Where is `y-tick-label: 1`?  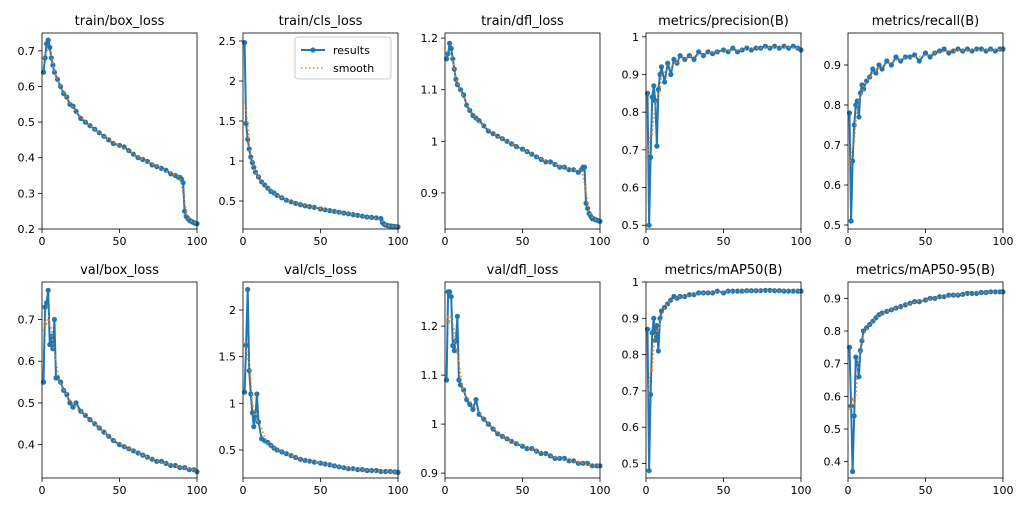 y-tick-label: 1 is located at coordinates (232, 403).